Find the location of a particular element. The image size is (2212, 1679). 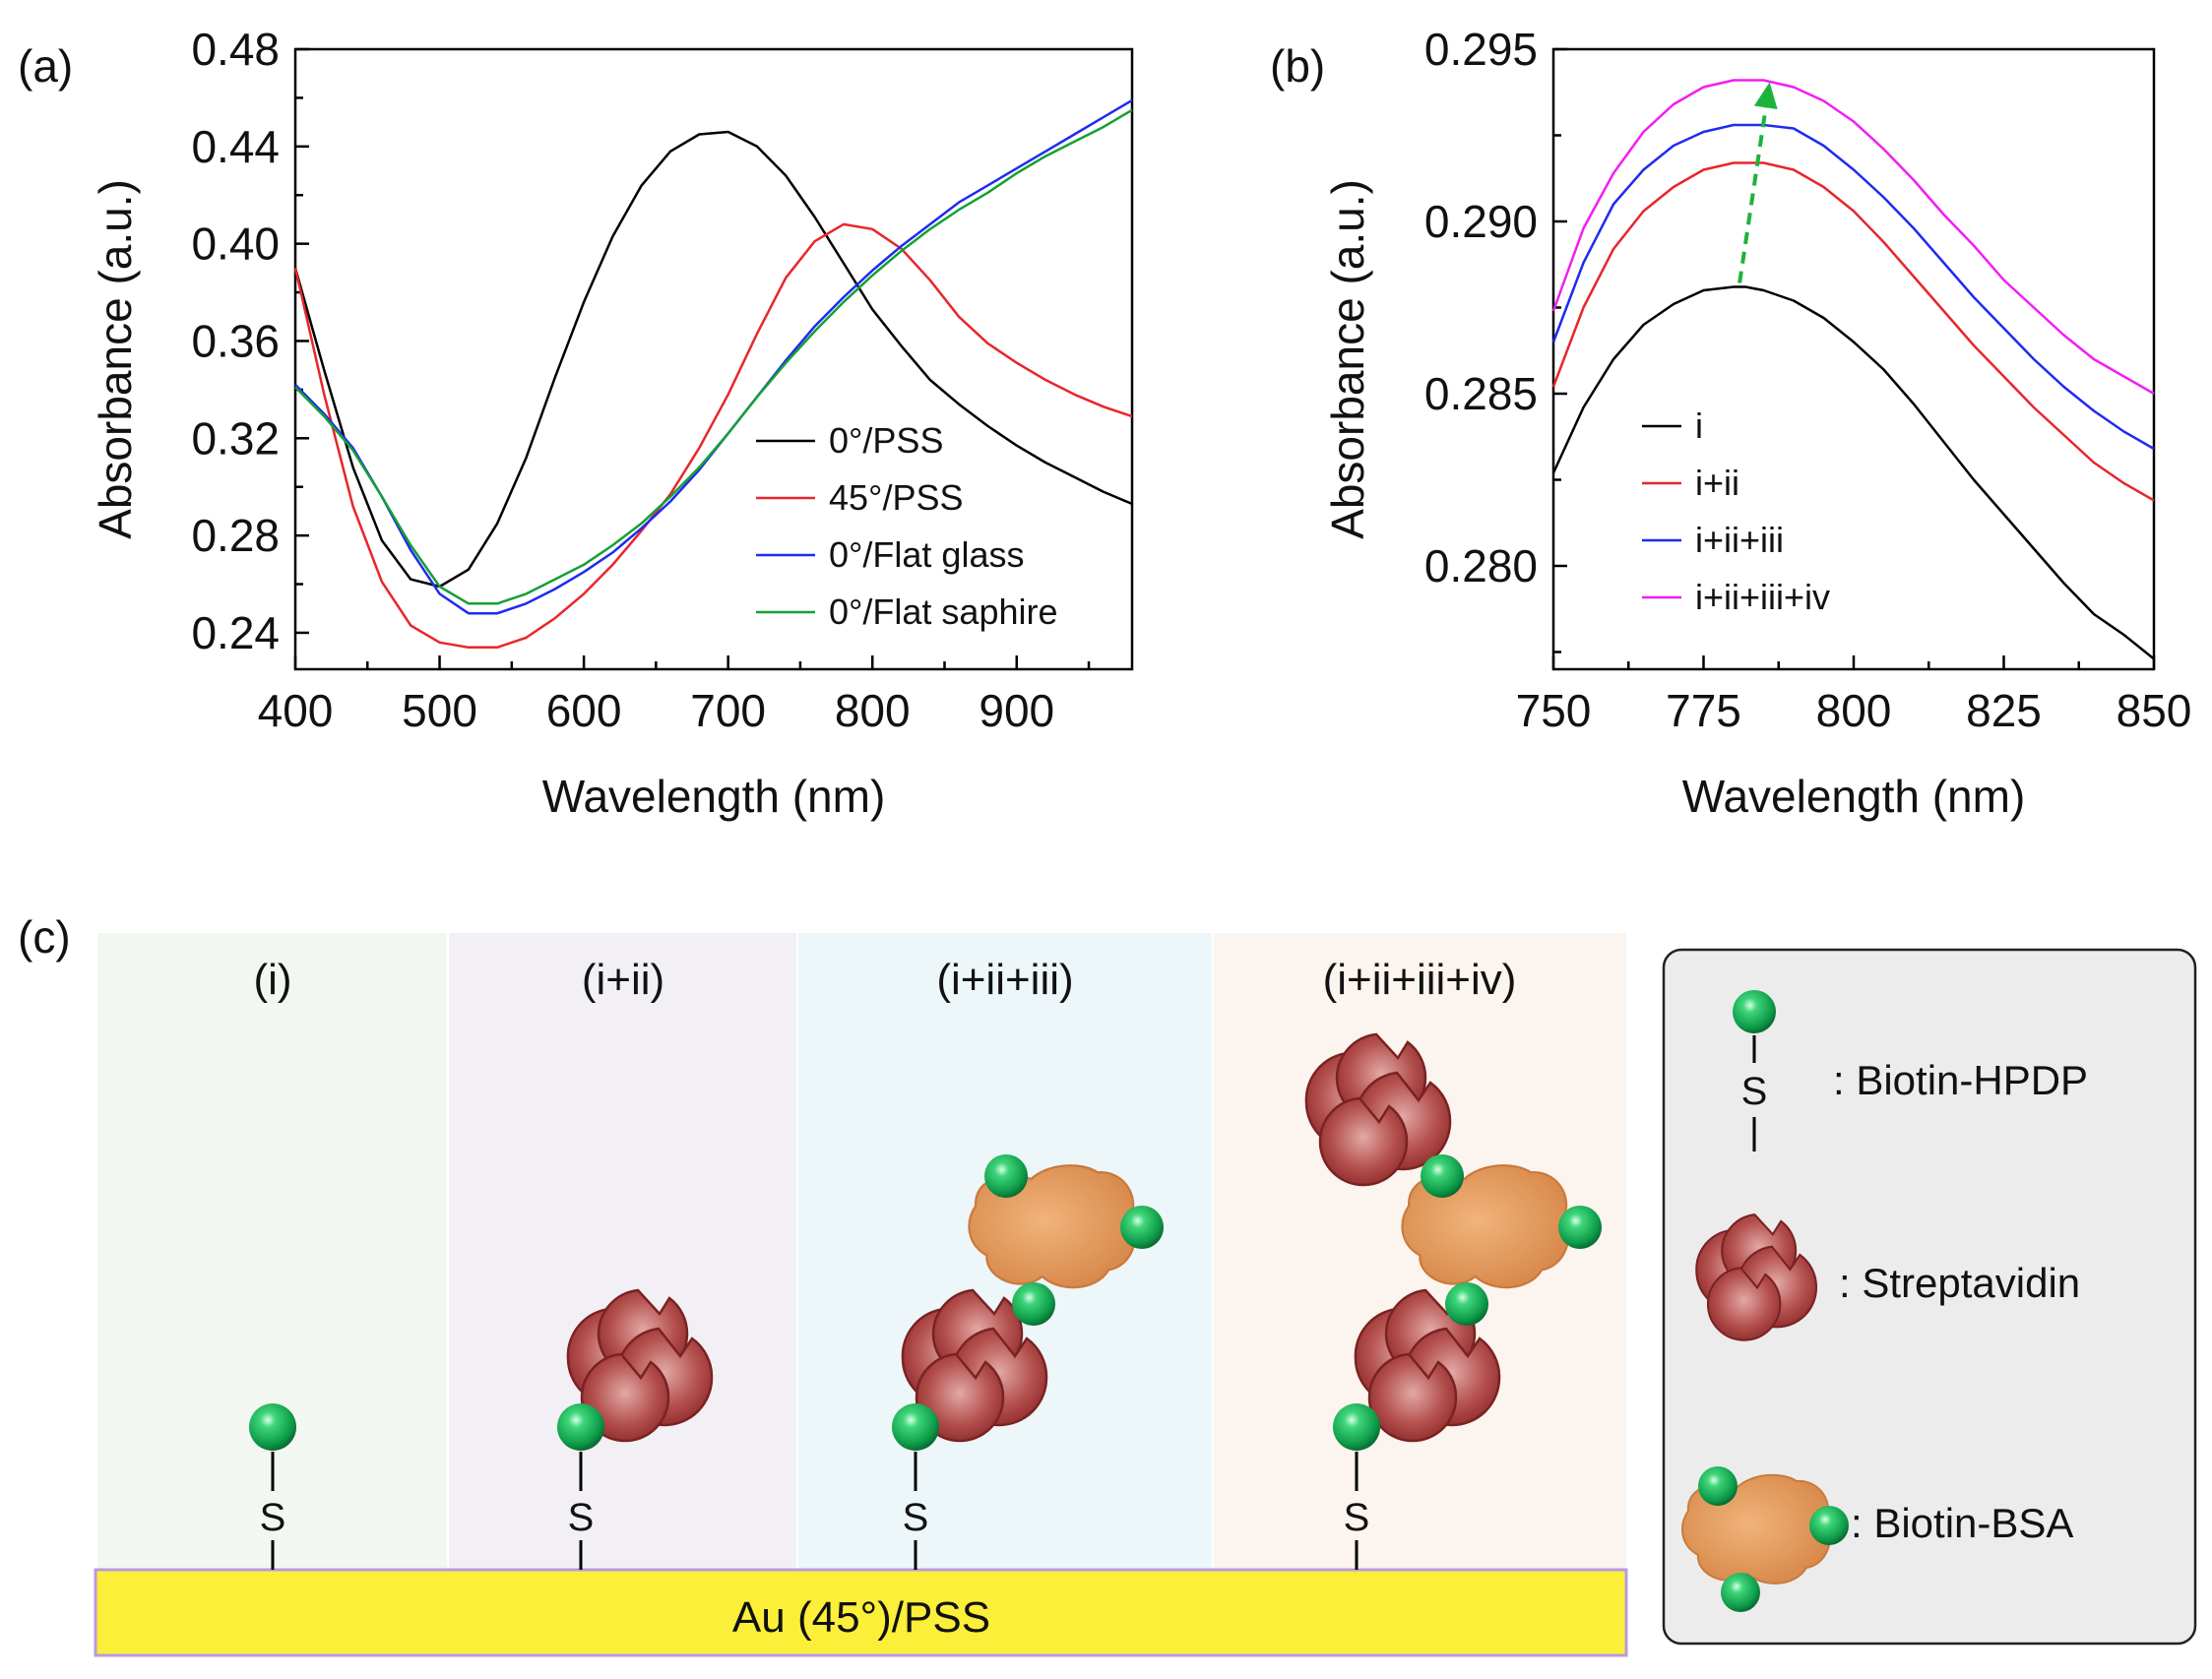

x-tick-label: 700 is located at coordinates (728, 711).